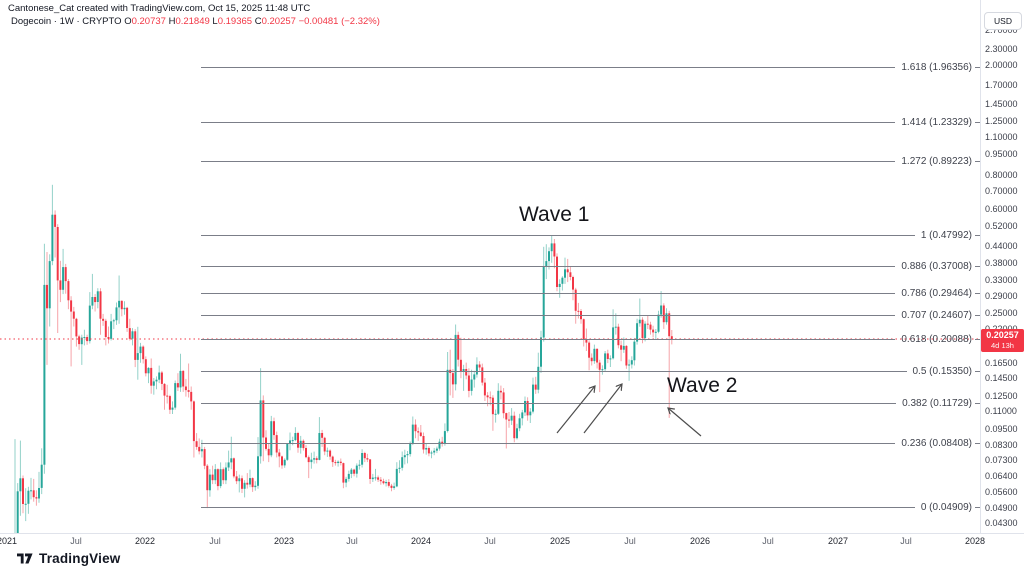 This screenshot has height=577, width=1024. What do you see at coordinates (936, 267) in the screenshot?
I see `fib-level-label: 0.886 (0.37008)` at bounding box center [936, 267].